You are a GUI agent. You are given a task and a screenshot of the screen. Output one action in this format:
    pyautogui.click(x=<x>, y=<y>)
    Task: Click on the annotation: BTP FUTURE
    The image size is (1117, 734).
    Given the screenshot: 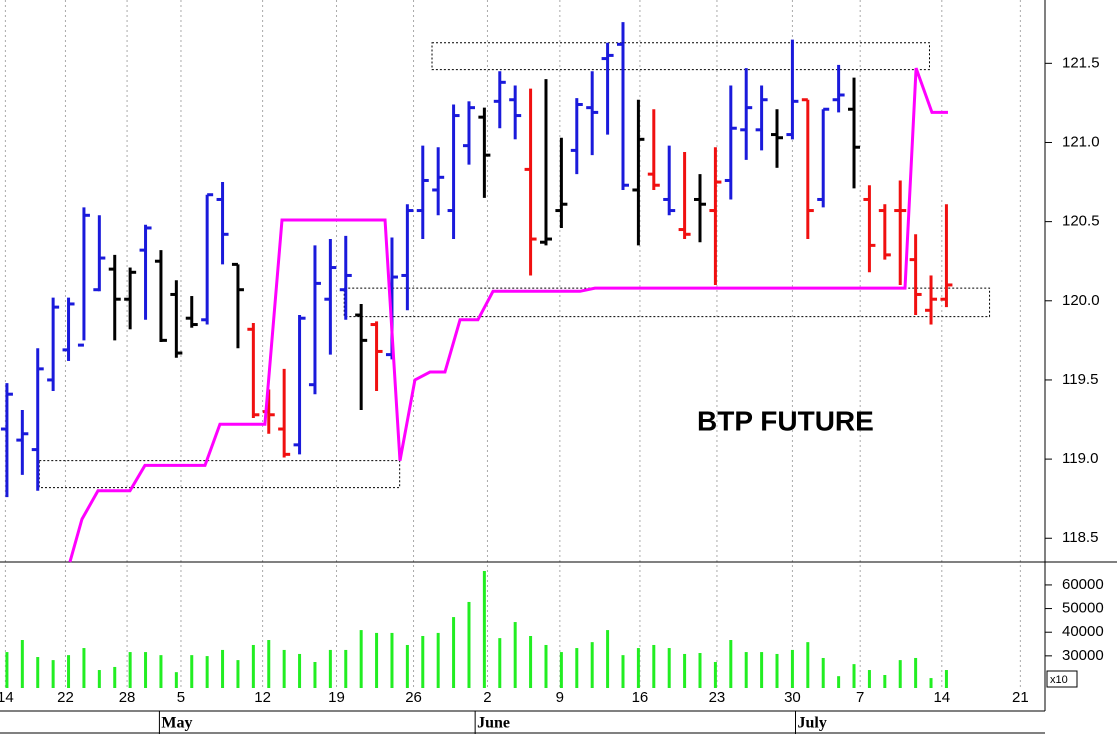 What is the action you would take?
    pyautogui.click(x=785, y=420)
    